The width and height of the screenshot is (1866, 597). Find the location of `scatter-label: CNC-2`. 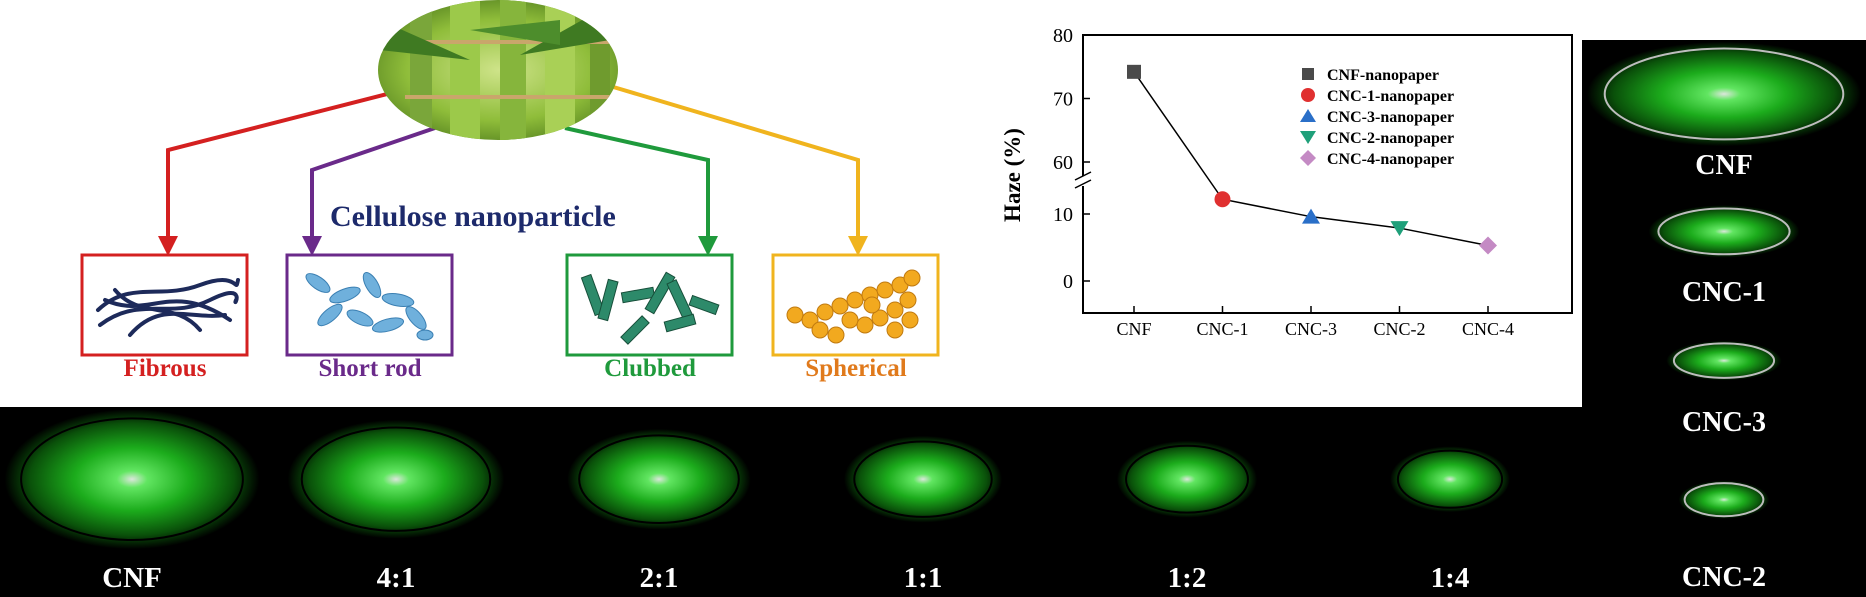

scatter-label: CNC-2 is located at coordinates (1724, 577).